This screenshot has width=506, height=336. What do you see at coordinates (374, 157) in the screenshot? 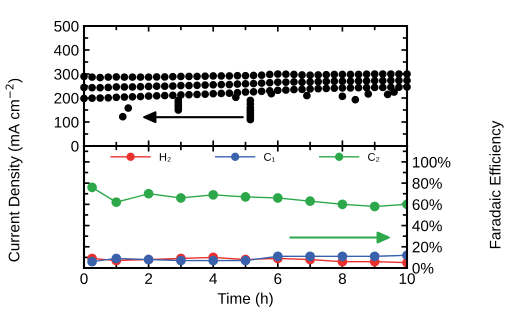
I see `legend-label: C₂` at bounding box center [374, 157].